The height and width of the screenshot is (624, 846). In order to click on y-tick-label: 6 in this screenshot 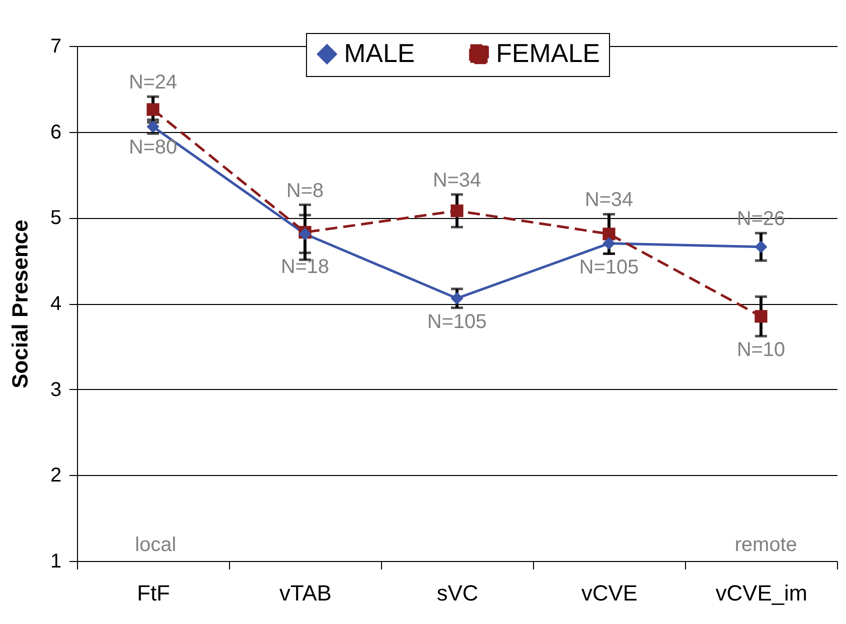, I will do `click(56, 132)`.